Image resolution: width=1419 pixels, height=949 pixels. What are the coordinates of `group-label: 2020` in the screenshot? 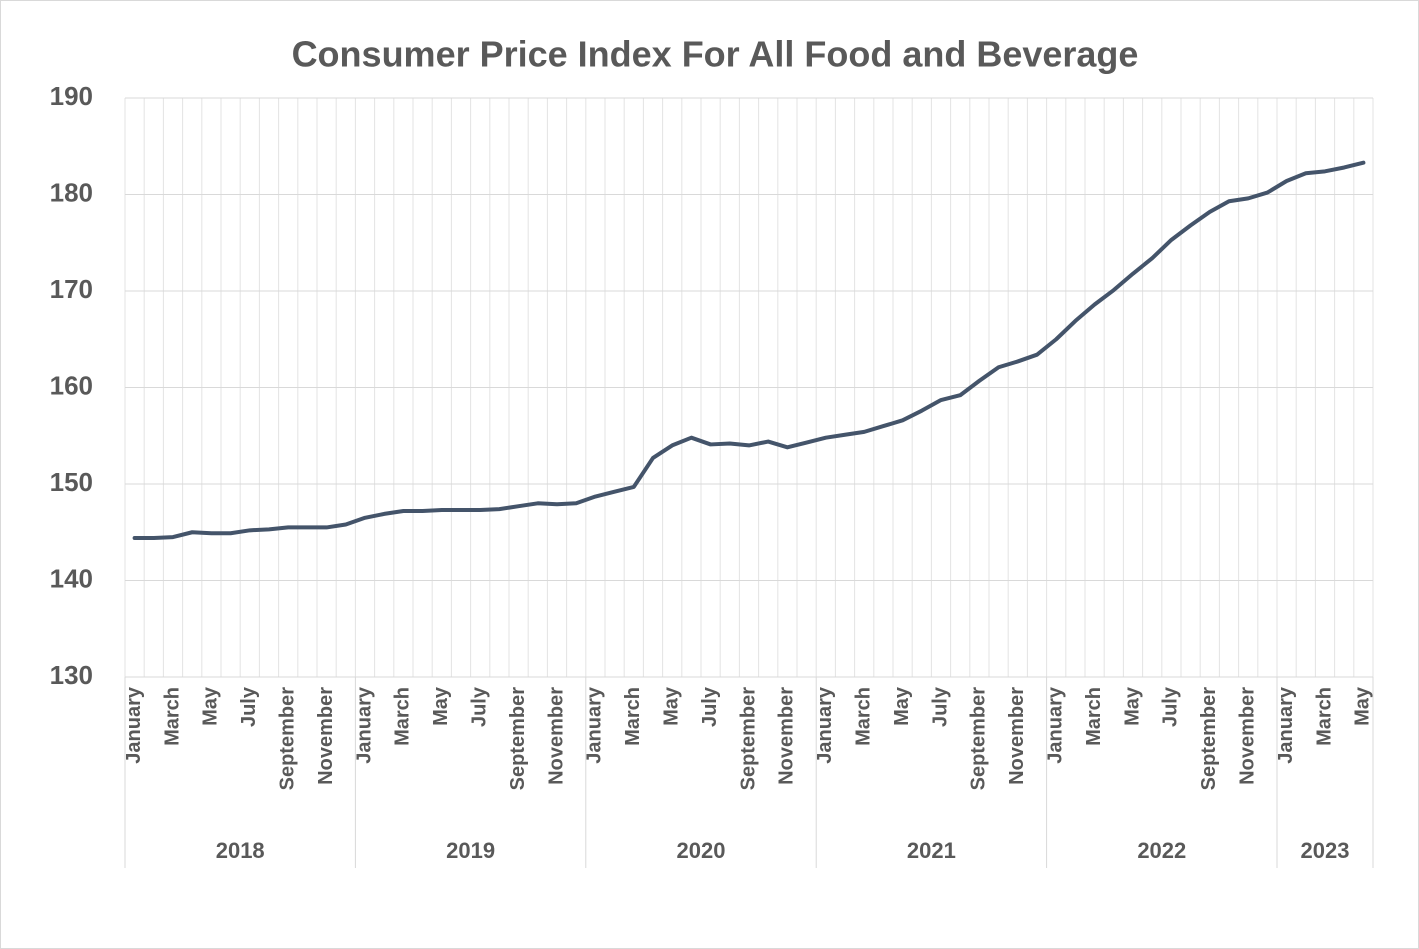 It's located at (701, 850).